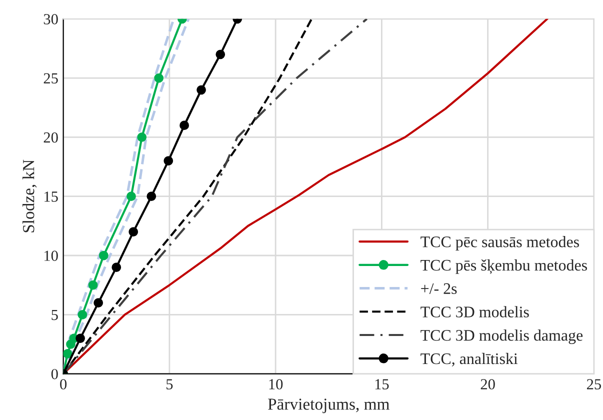 This screenshot has height=420, width=603. Describe the element at coordinates (474, 312) in the screenshot. I see `legend-label: TCC 3D modelis` at that location.